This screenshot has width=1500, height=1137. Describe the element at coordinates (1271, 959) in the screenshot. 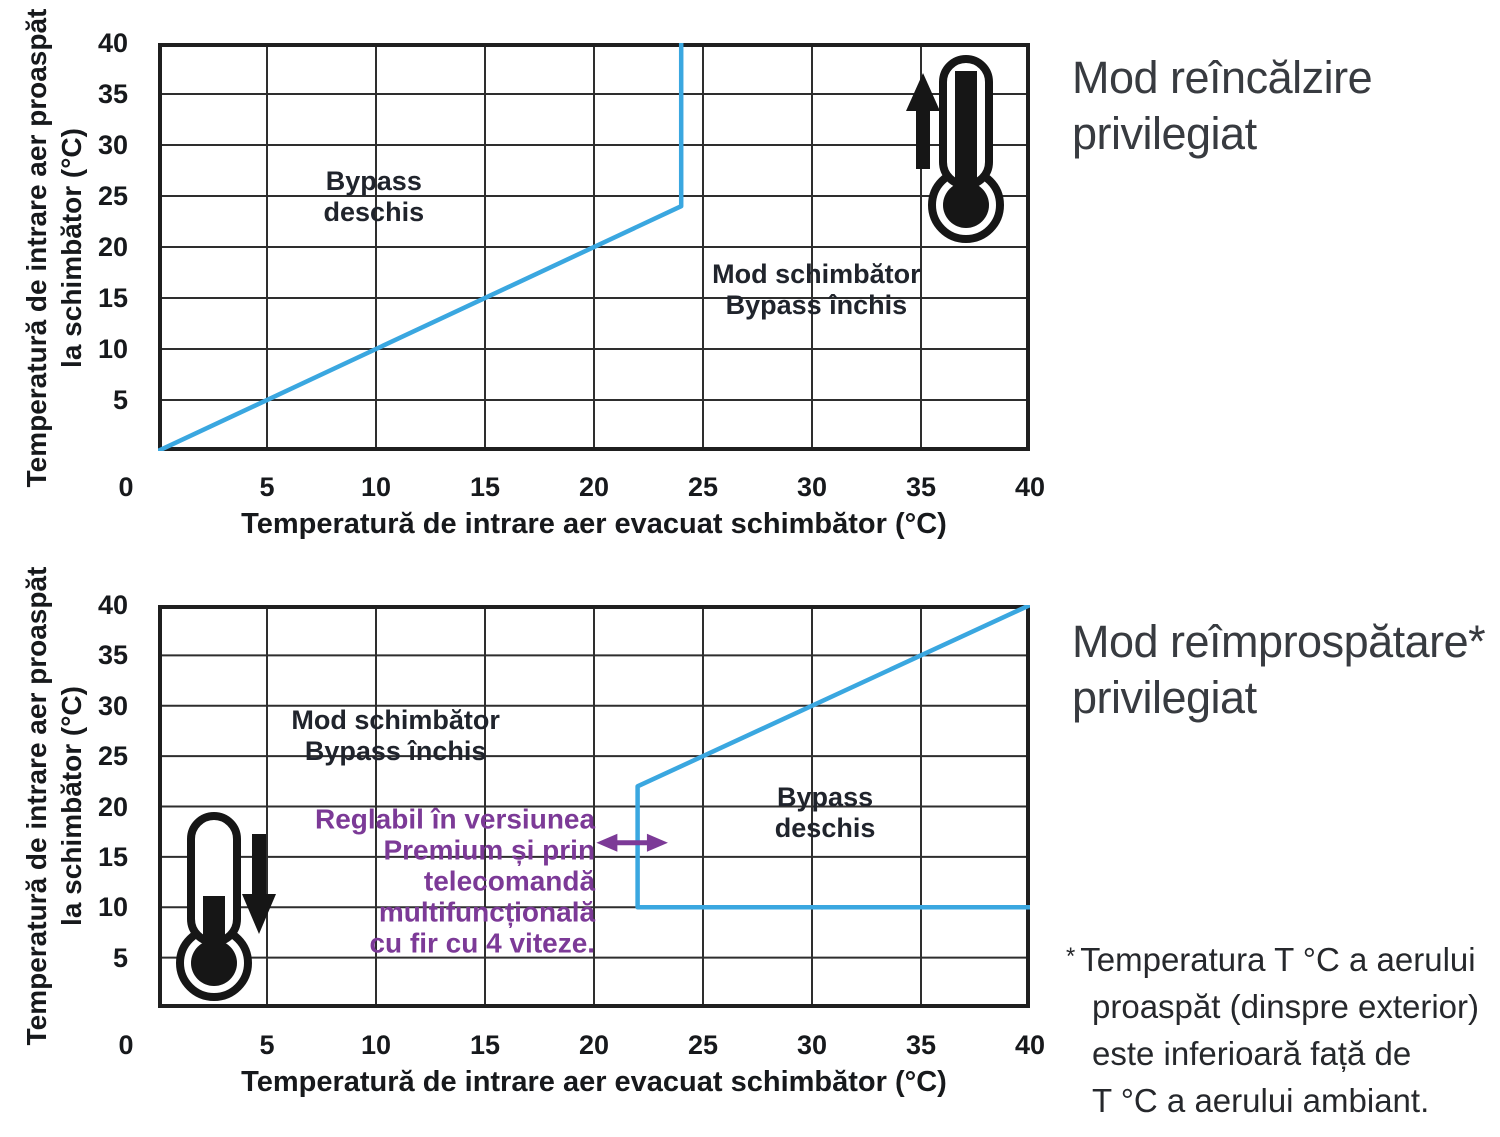

I see `footnote-line: * Temperatura T °C a aerului` at that location.